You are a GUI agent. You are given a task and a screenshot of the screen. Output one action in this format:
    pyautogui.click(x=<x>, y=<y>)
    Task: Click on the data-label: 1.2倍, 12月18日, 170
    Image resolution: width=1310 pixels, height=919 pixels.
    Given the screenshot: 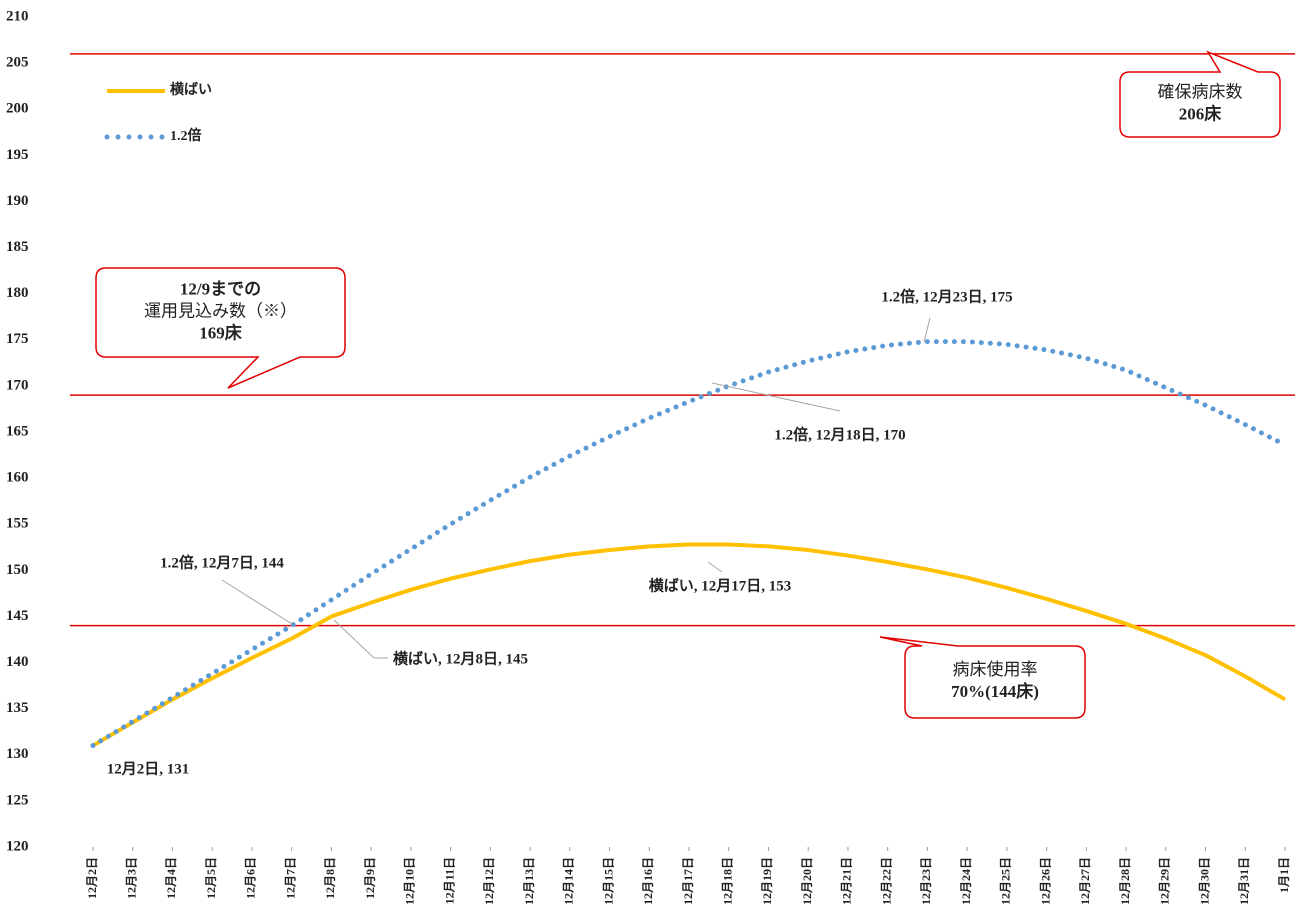 What is the action you would take?
    pyautogui.click(x=839, y=434)
    